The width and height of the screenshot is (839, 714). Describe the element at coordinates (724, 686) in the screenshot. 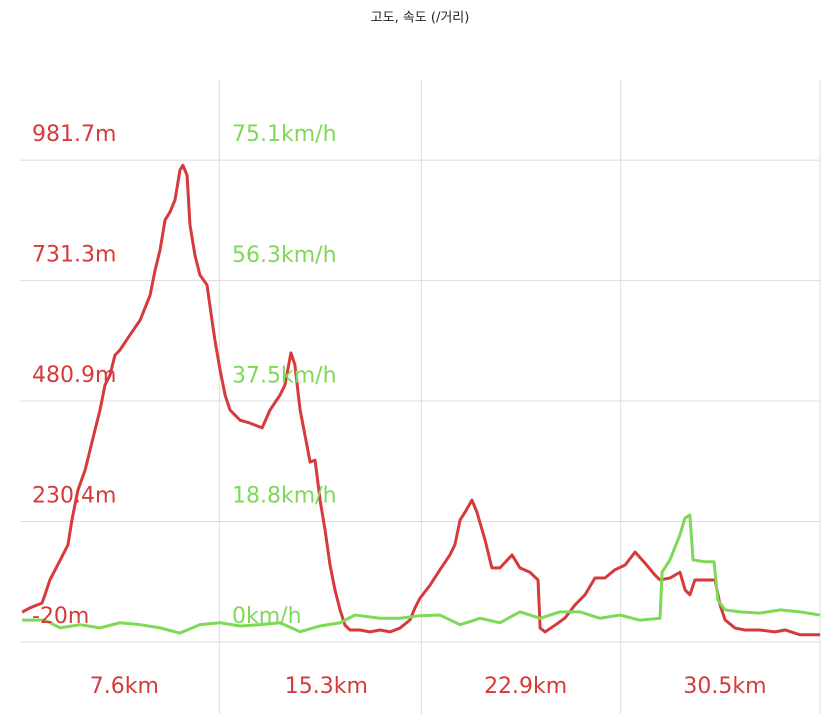

I see `x-tick-label: 30.5km` at that location.